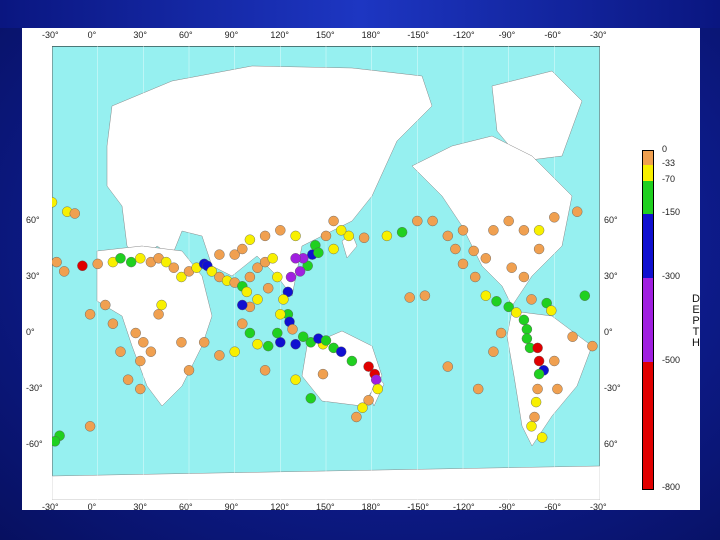  I want to click on longitude-tick-label: -60°, so click(552, 507).